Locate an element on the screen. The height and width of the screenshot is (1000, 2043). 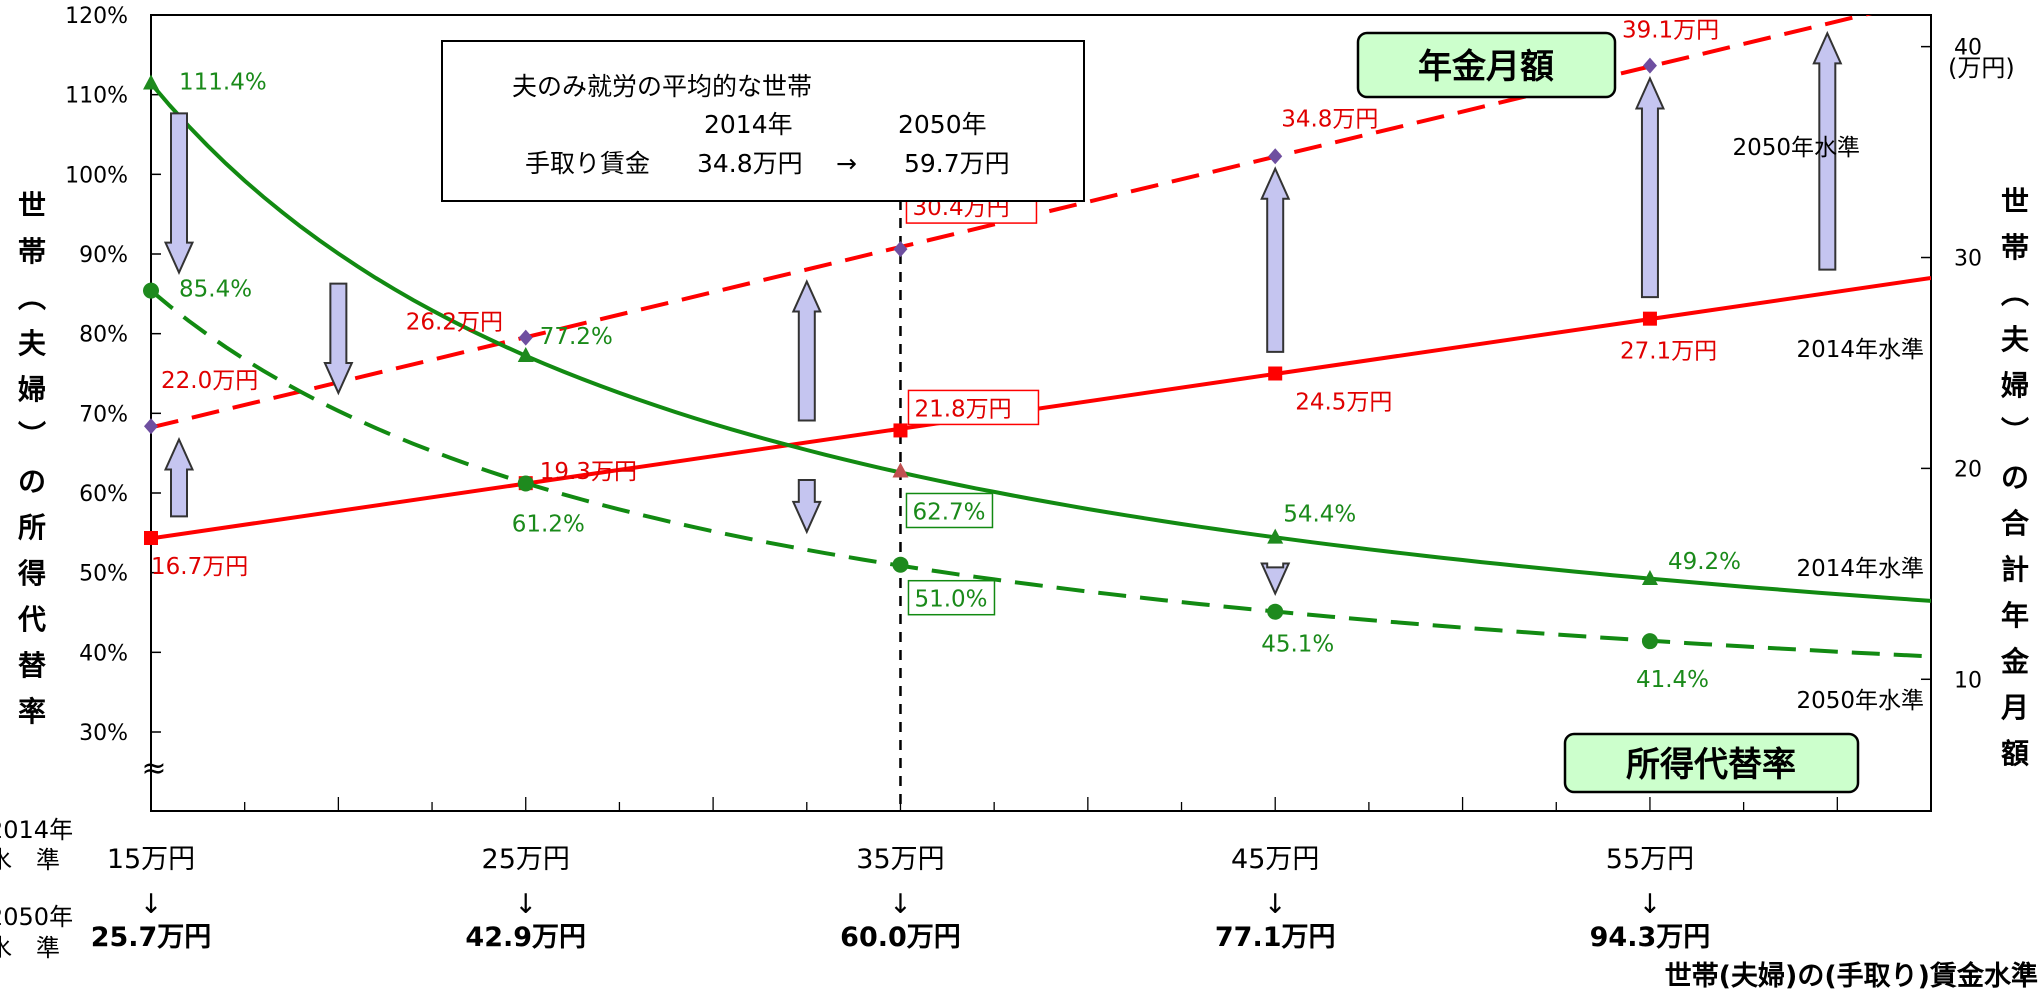
data-label: 49.2% is located at coordinates (1704, 562).